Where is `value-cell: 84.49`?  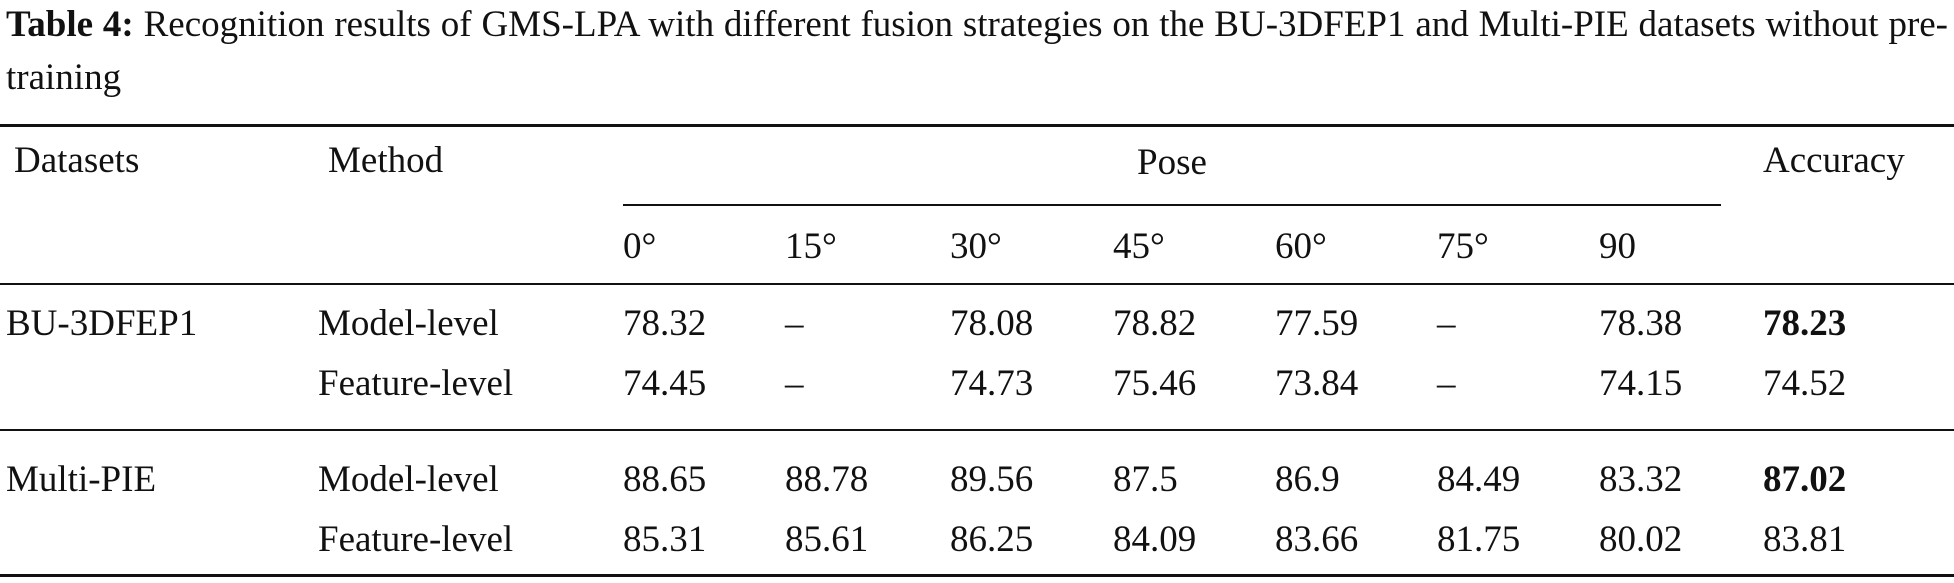 value-cell: 84.49 is located at coordinates (1479, 479).